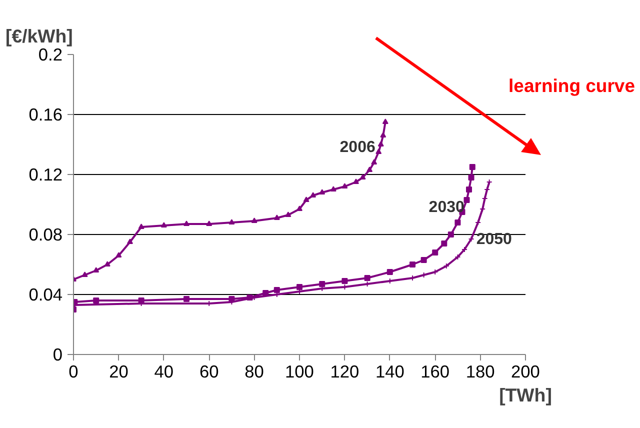 This screenshot has width=640, height=428. I want to click on x-tick-label: 120, so click(345, 372).